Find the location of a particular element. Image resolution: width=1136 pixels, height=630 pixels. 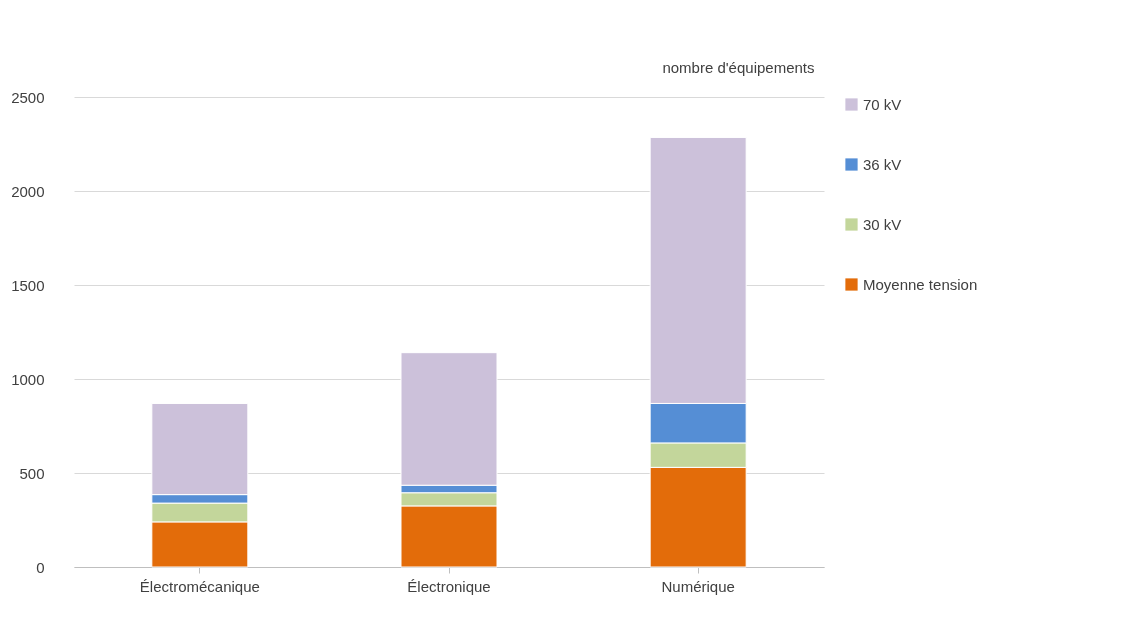

legend-label: Moyenne tension is located at coordinates (920, 284).